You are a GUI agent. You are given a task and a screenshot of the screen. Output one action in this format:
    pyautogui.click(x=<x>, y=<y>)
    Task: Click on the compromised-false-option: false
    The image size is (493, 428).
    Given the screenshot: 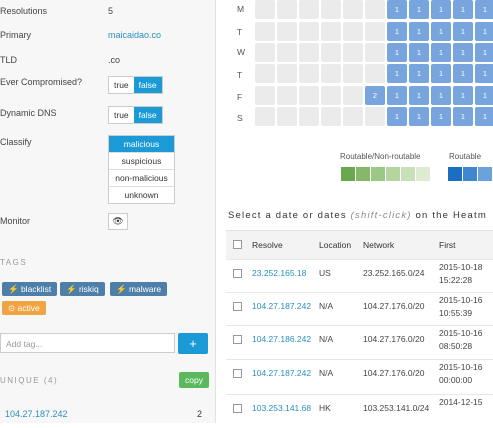 What is the action you would take?
    pyautogui.click(x=147, y=85)
    